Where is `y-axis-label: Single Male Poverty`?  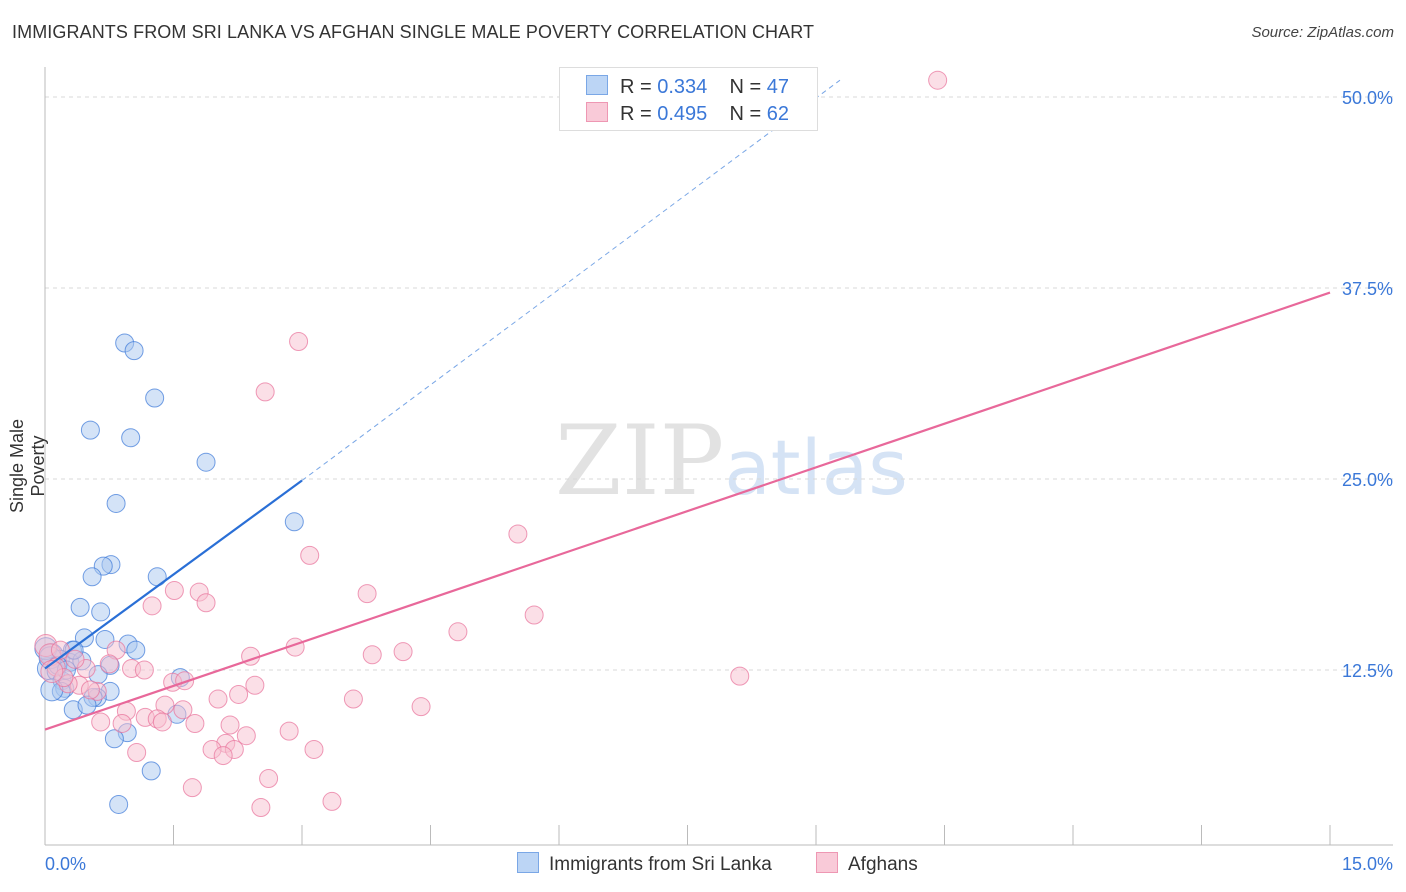
y-axis-label: Single Male Poverty is located at coordinates (27, 466).